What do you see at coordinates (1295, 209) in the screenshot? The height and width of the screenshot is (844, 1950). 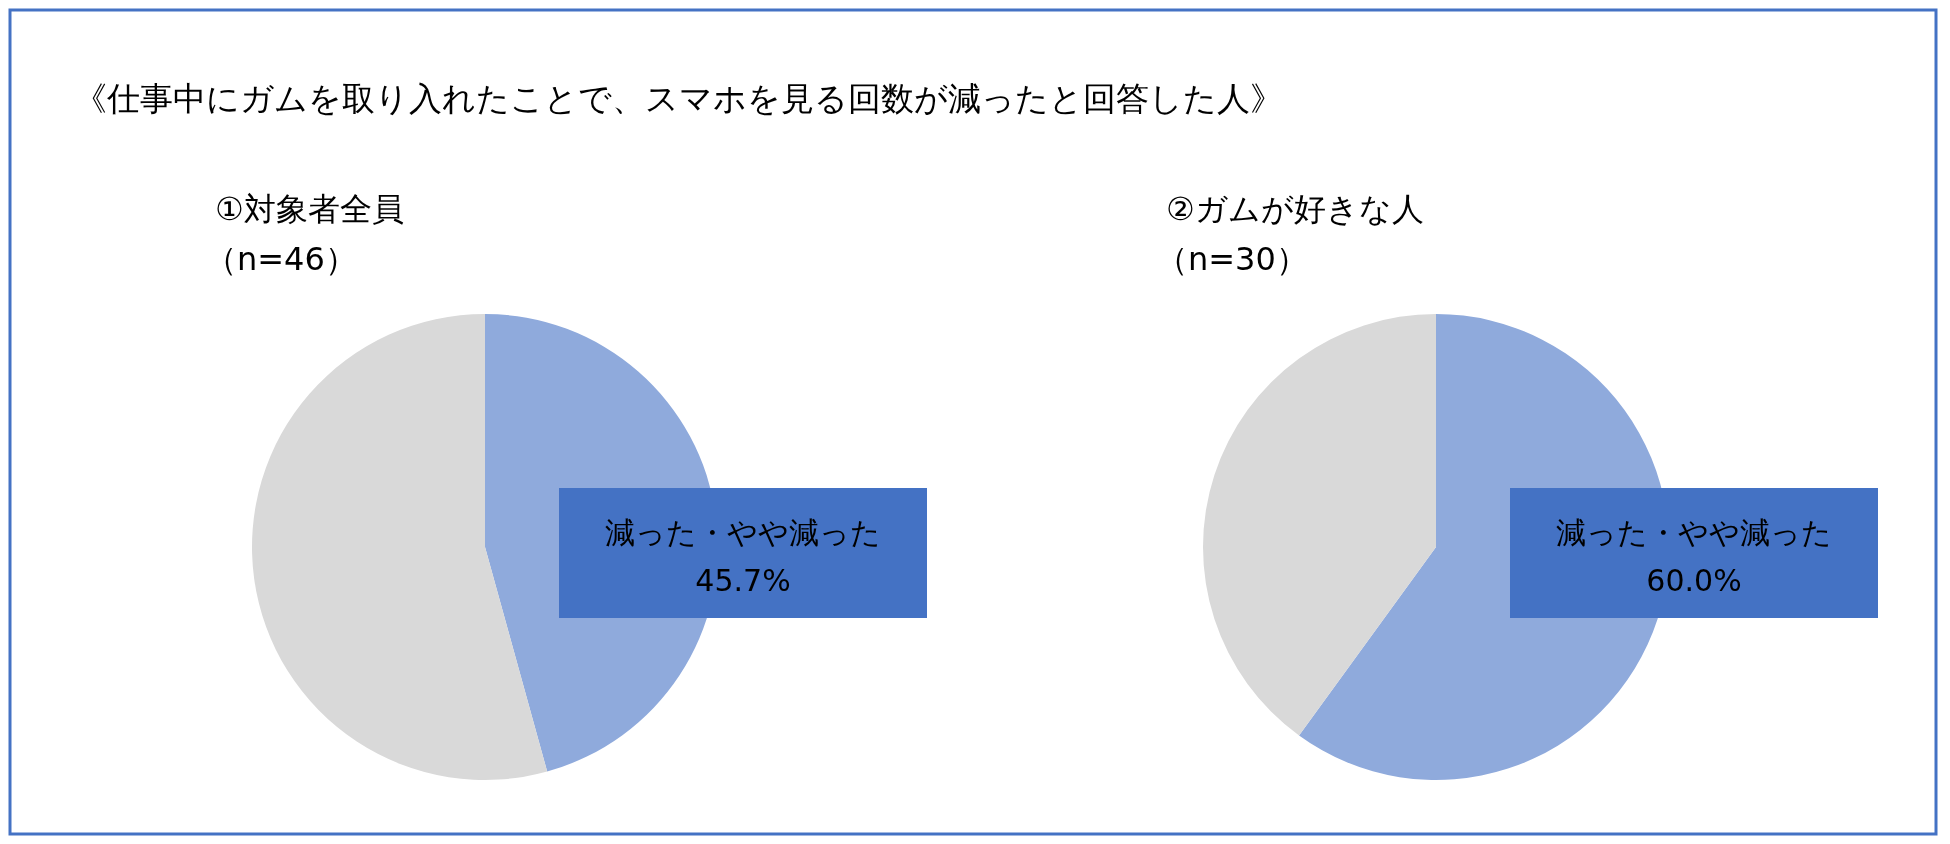 I see `chart-title: ②ガムが好きな人` at bounding box center [1295, 209].